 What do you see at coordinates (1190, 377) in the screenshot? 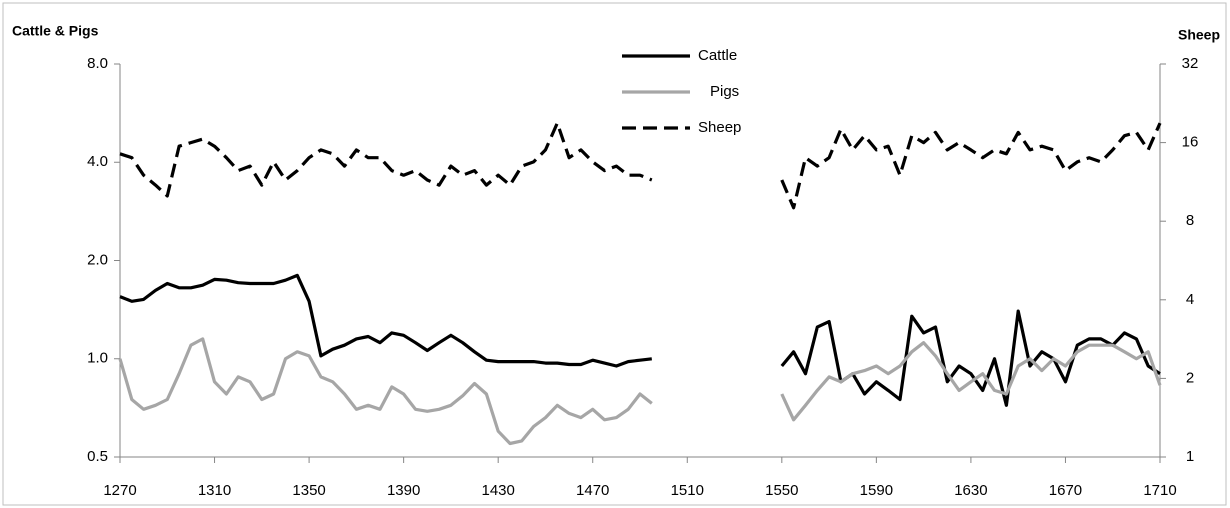
I see `y2-tick-label: 2` at bounding box center [1190, 377].